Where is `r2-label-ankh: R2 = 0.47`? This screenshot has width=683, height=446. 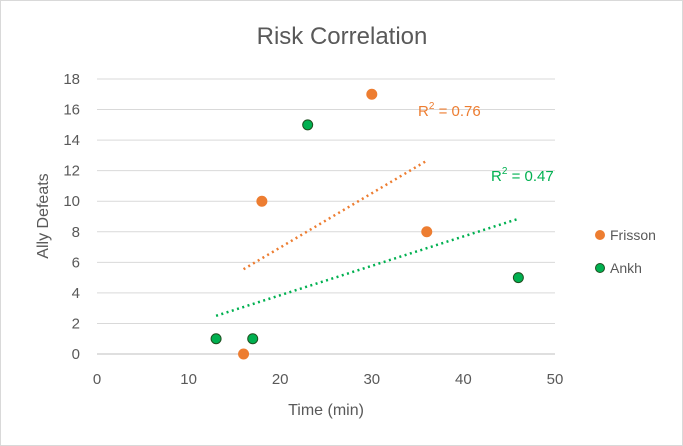 r2-label-ankh: R2 = 0.47 is located at coordinates (522, 175).